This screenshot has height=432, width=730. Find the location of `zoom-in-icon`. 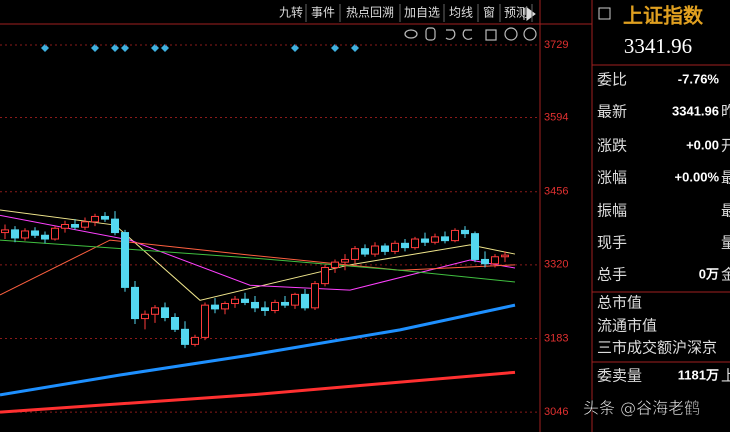

zoom-in-icon is located at coordinates (511, 34).